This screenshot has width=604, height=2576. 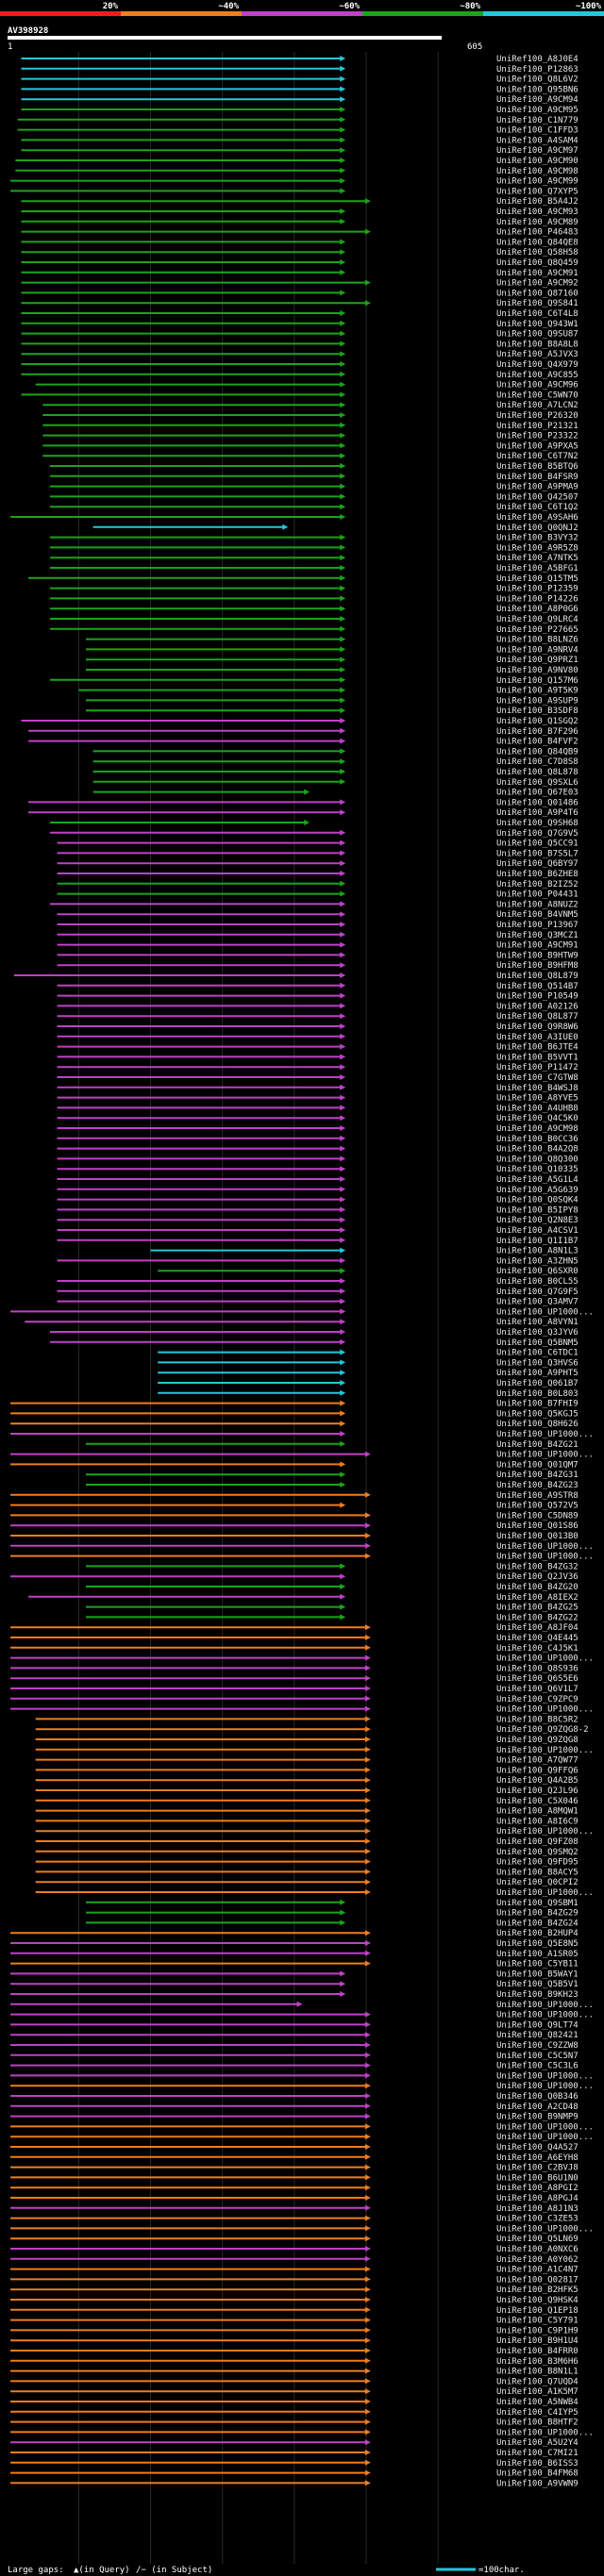 I want to click on hit-row: UniRef100_Q4X979, so click(x=300, y=365).